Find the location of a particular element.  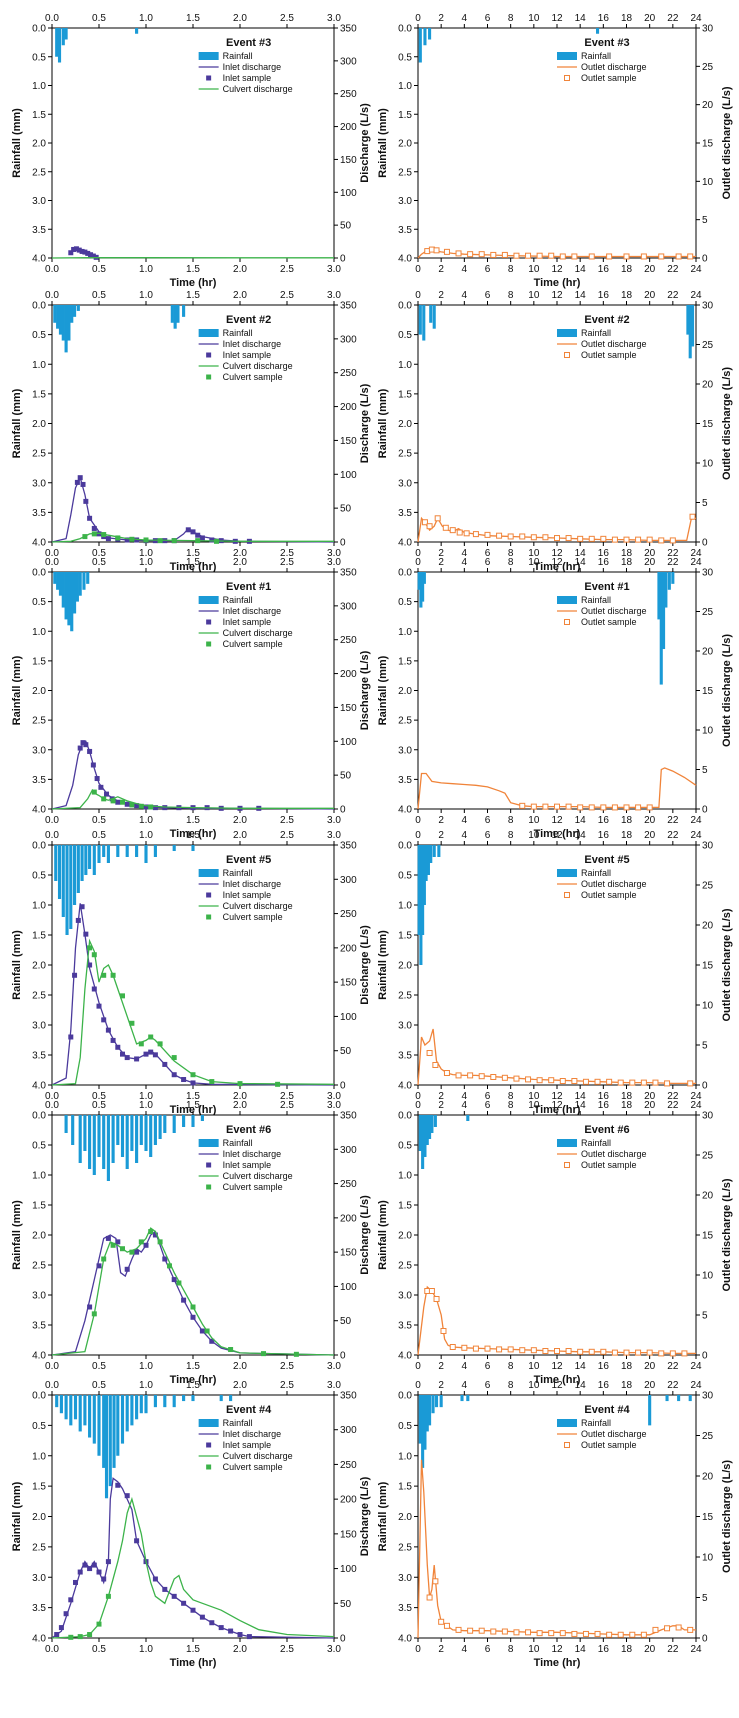

x-axis-label: Time (hr) is located at coordinates (193, 1663).